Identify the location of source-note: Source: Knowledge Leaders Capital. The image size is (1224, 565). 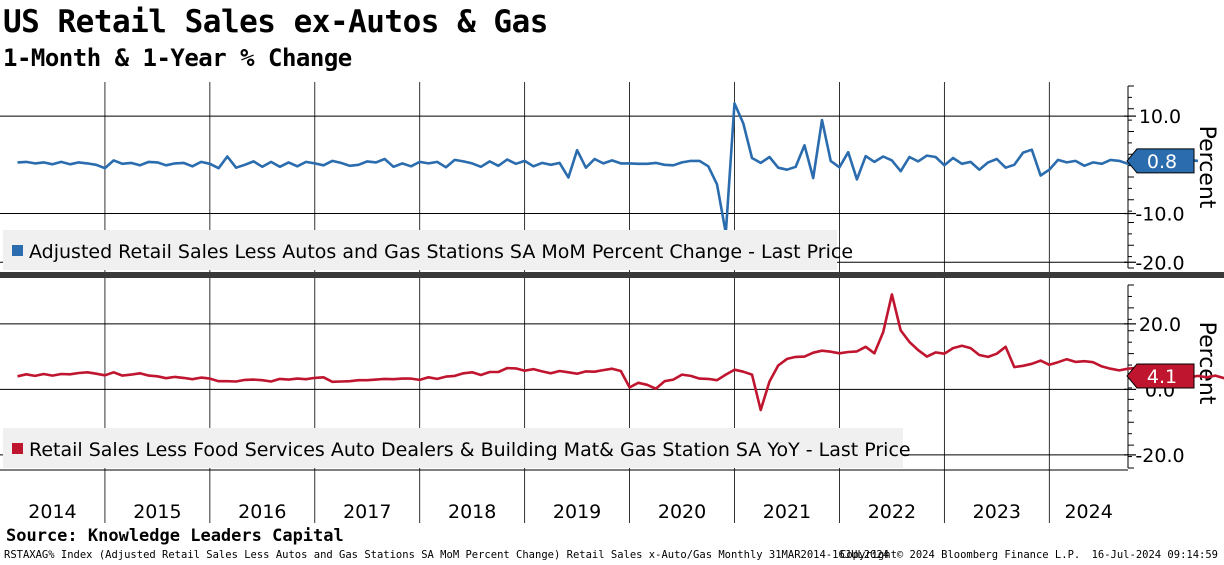
(175, 536).